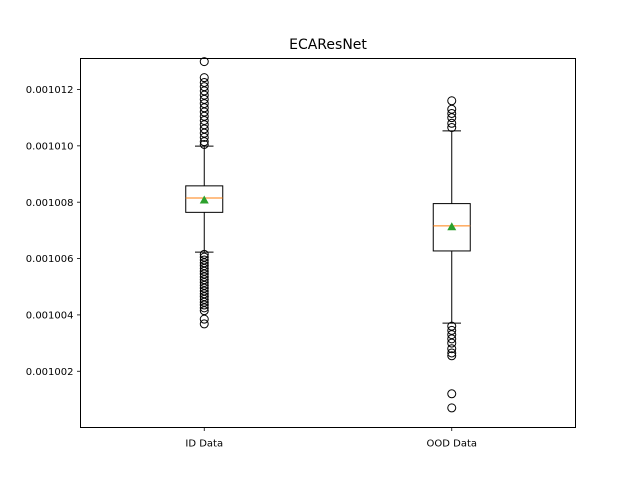 The width and height of the screenshot is (640, 480). What do you see at coordinates (50, 146) in the screenshot?
I see `y-tick-label: 0.001010` at bounding box center [50, 146].